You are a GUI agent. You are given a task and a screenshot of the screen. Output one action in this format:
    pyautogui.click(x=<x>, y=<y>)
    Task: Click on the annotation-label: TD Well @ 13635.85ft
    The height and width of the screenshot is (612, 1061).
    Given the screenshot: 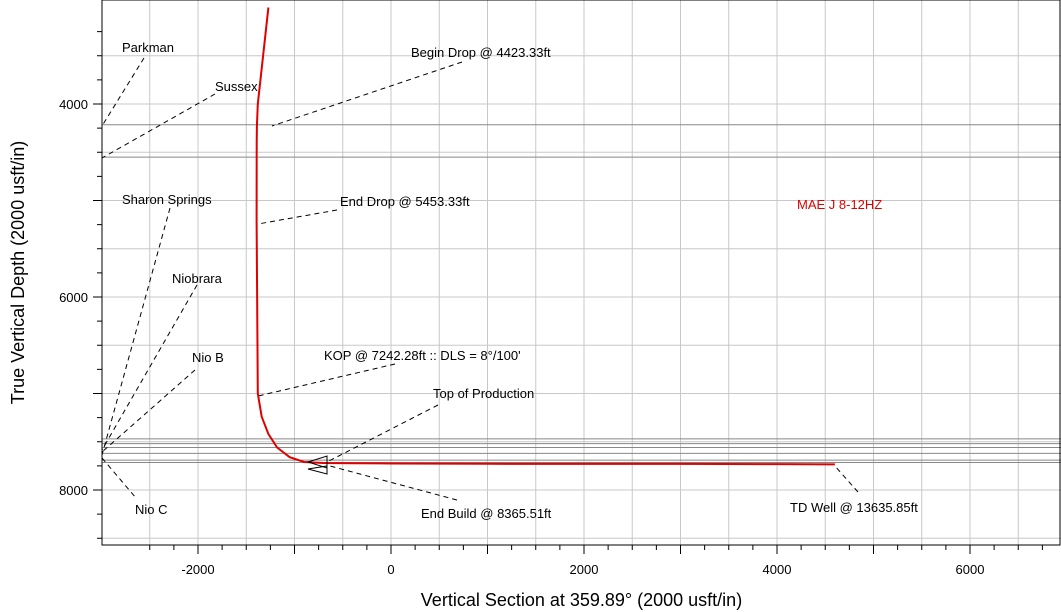 What is the action you would take?
    pyautogui.click(x=854, y=507)
    